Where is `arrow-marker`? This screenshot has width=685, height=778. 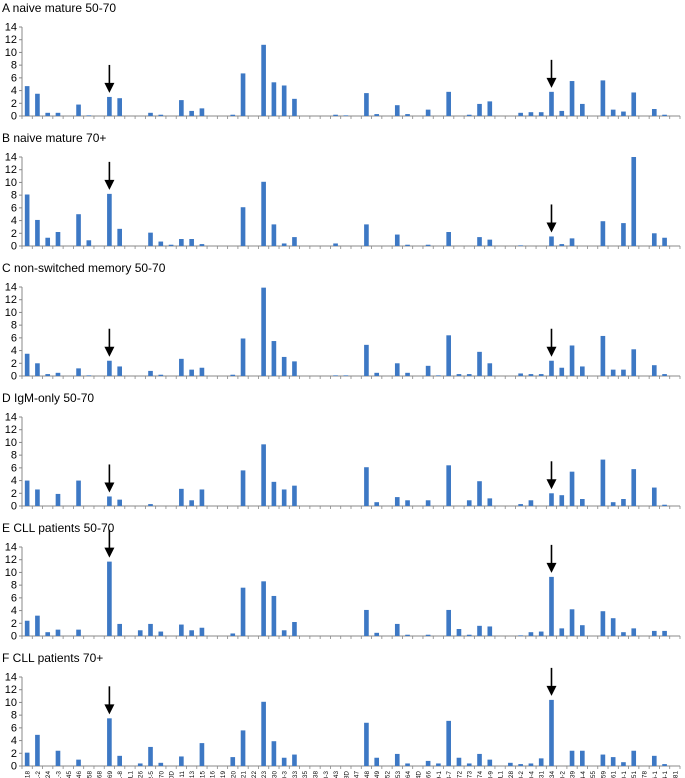 arrow-marker is located at coordinates (109, 78).